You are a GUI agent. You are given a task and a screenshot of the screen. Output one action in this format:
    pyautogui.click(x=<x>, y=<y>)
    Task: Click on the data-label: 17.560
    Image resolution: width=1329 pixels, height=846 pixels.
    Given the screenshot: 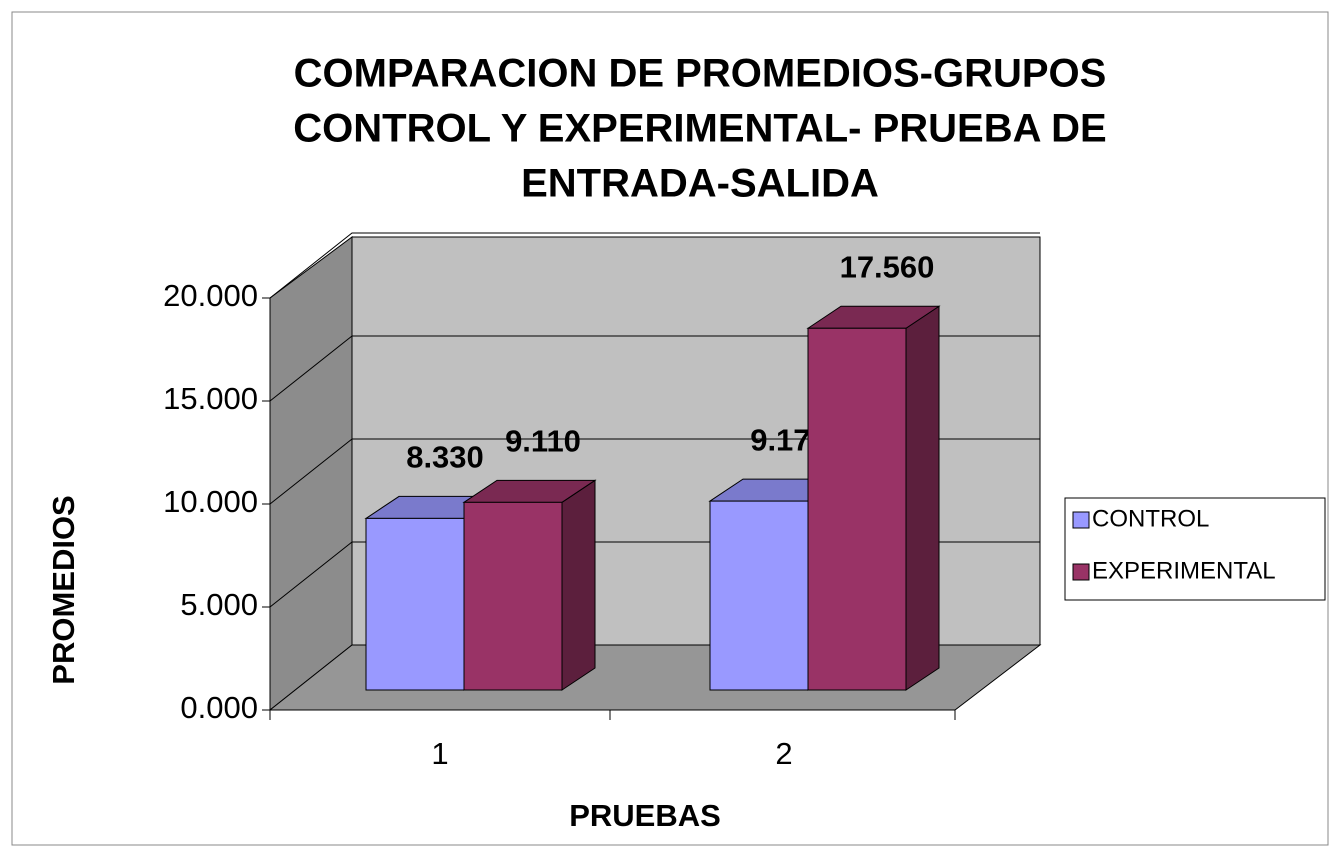 What is the action you would take?
    pyautogui.click(x=887, y=266)
    